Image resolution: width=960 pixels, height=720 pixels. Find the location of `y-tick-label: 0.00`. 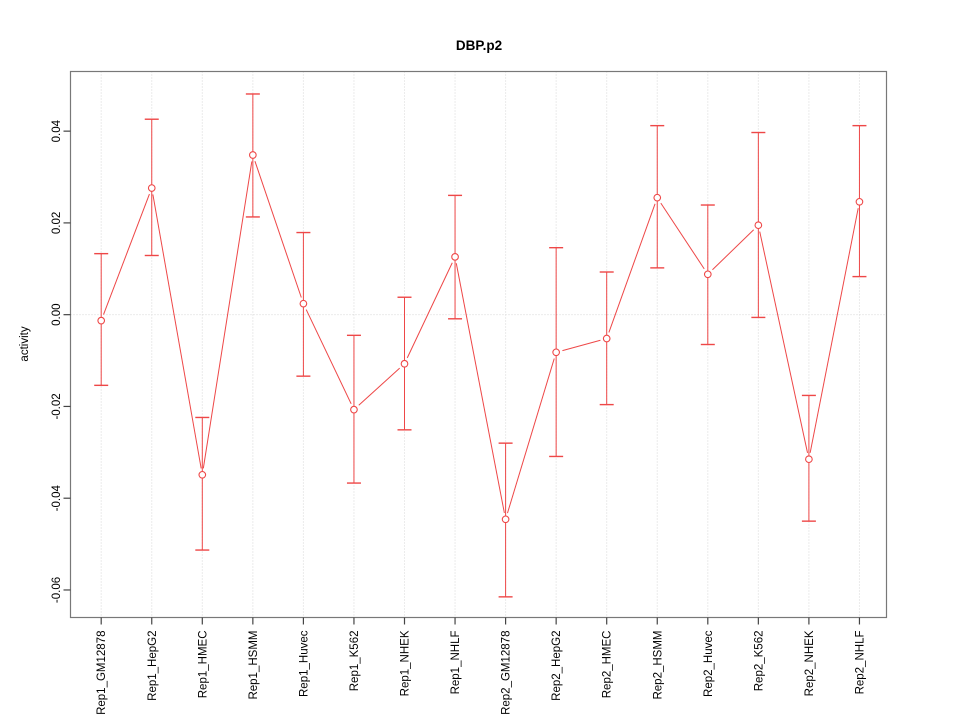

y-tick-label: 0.00 is located at coordinates (57, 314).